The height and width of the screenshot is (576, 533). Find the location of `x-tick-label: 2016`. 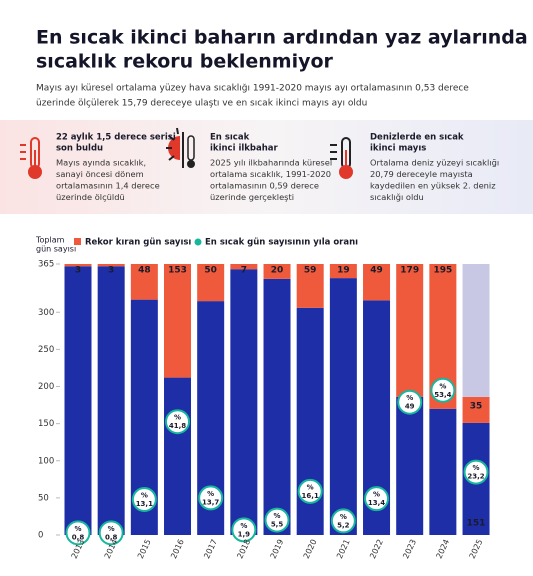

x-tick-label: 2016 is located at coordinates (177, 549).